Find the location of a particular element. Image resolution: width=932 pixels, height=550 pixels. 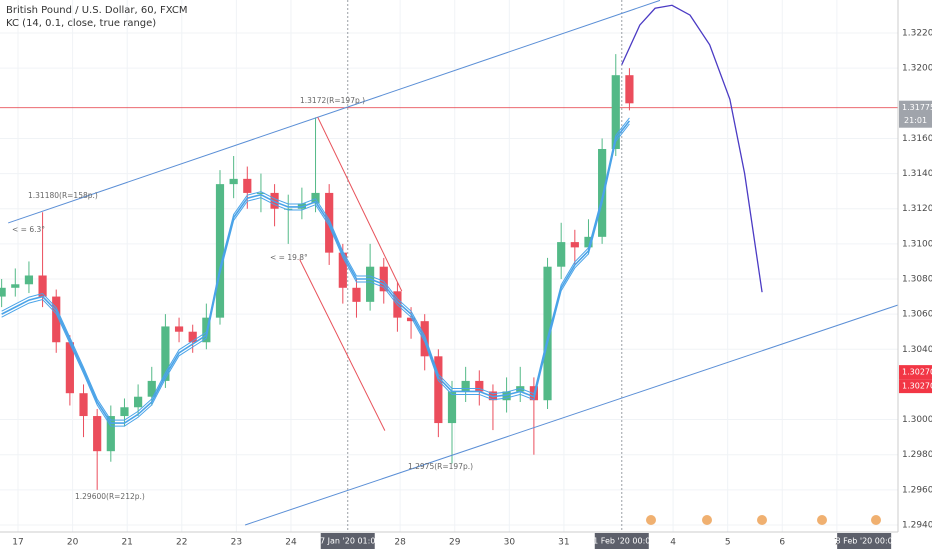

indicator-label: KC (14, 0.1, close, true range) is located at coordinates (81, 23).